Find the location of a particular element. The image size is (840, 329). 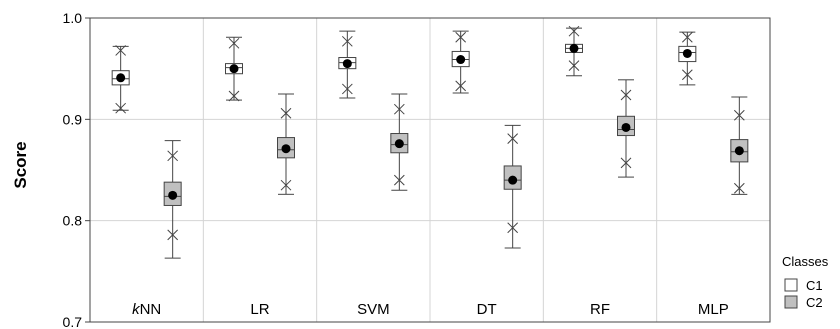

y-tick-label: 0.7 is located at coordinates (73, 321).